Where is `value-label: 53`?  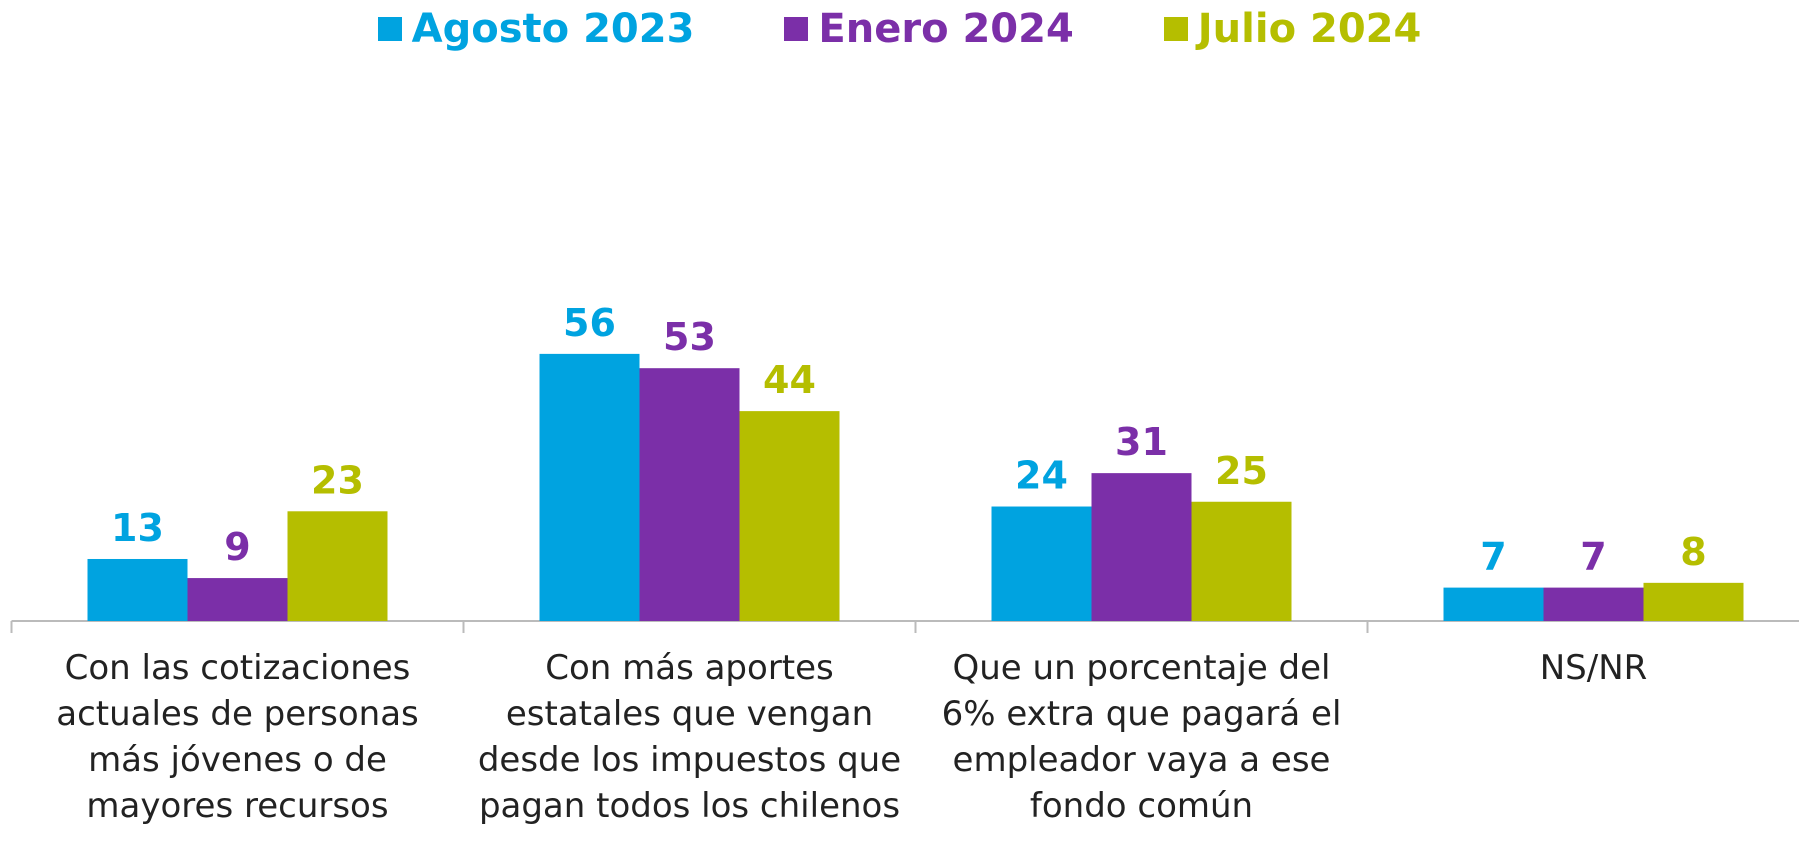
value-label: 53 is located at coordinates (689, 337).